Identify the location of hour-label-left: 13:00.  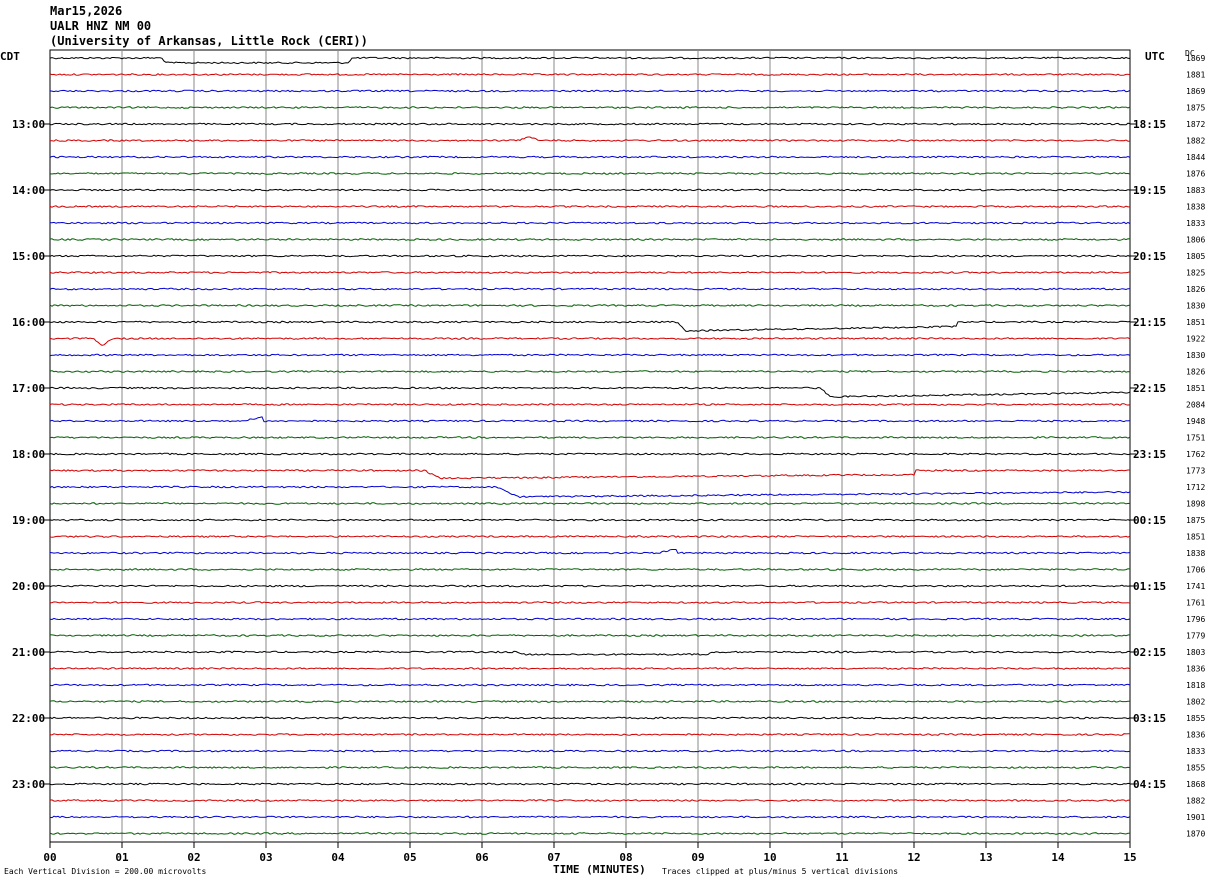
(28, 124).